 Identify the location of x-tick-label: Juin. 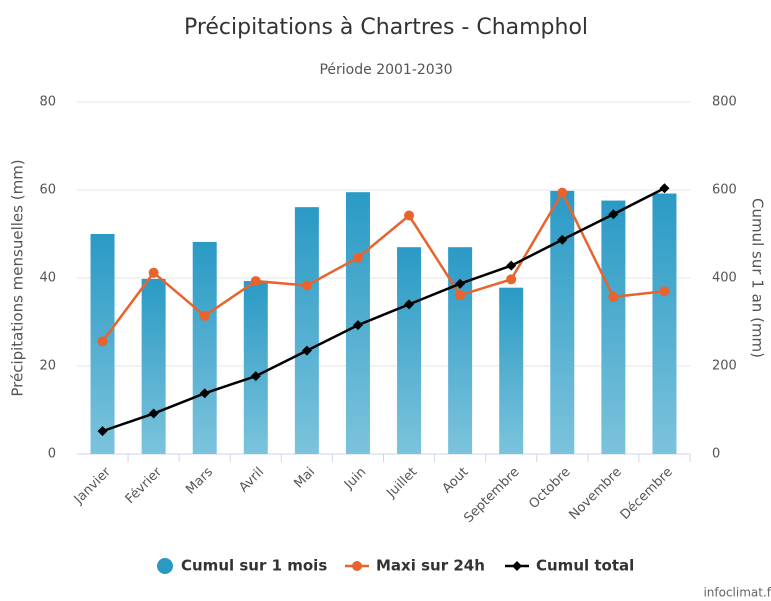
(355, 479).